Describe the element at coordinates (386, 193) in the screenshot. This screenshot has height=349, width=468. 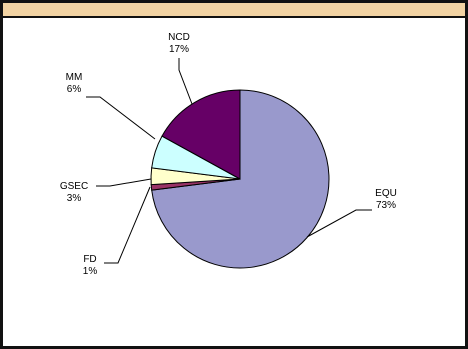
I see `slice-label-equ: EQU` at that location.